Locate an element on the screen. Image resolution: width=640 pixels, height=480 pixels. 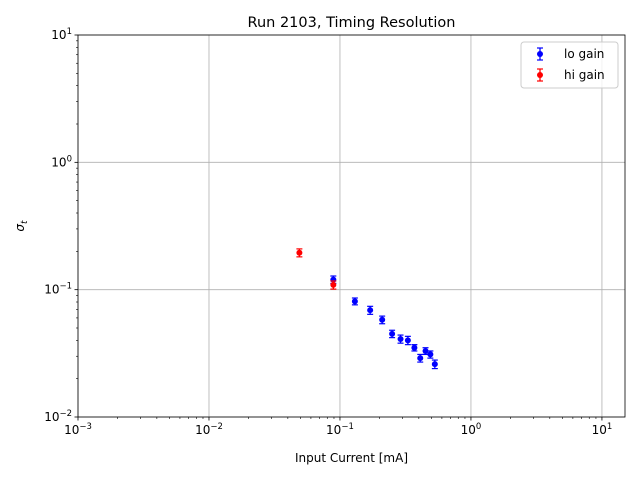
legend-box is located at coordinates (569, 65).